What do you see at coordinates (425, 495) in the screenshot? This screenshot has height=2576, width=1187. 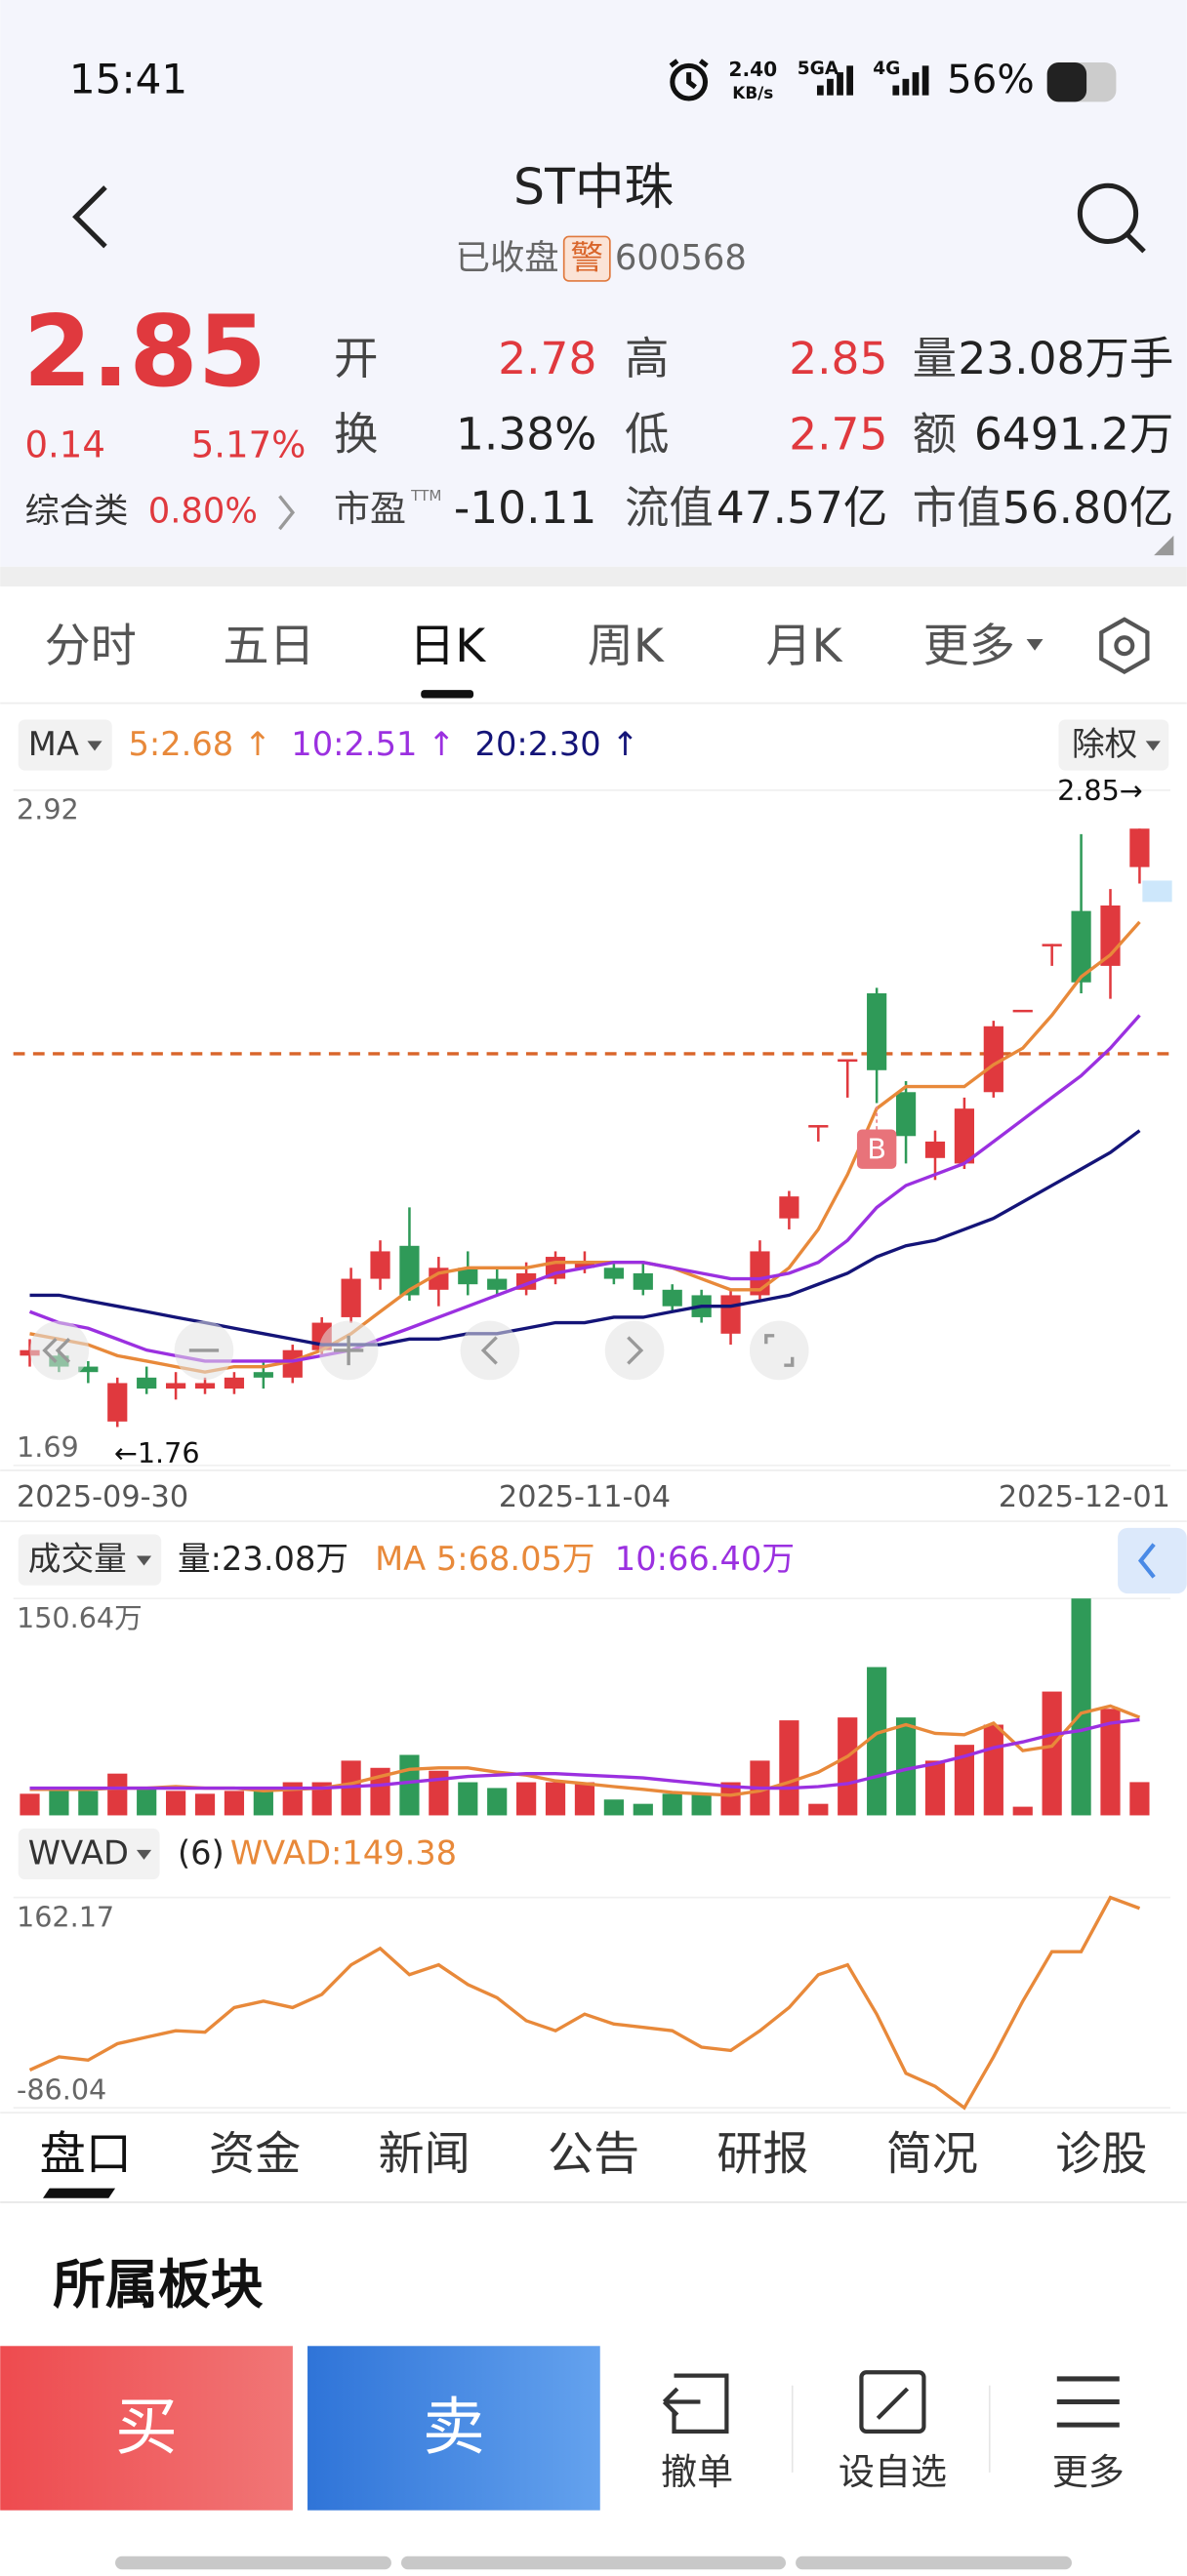 I see `field-label-sup: TTM` at bounding box center [425, 495].